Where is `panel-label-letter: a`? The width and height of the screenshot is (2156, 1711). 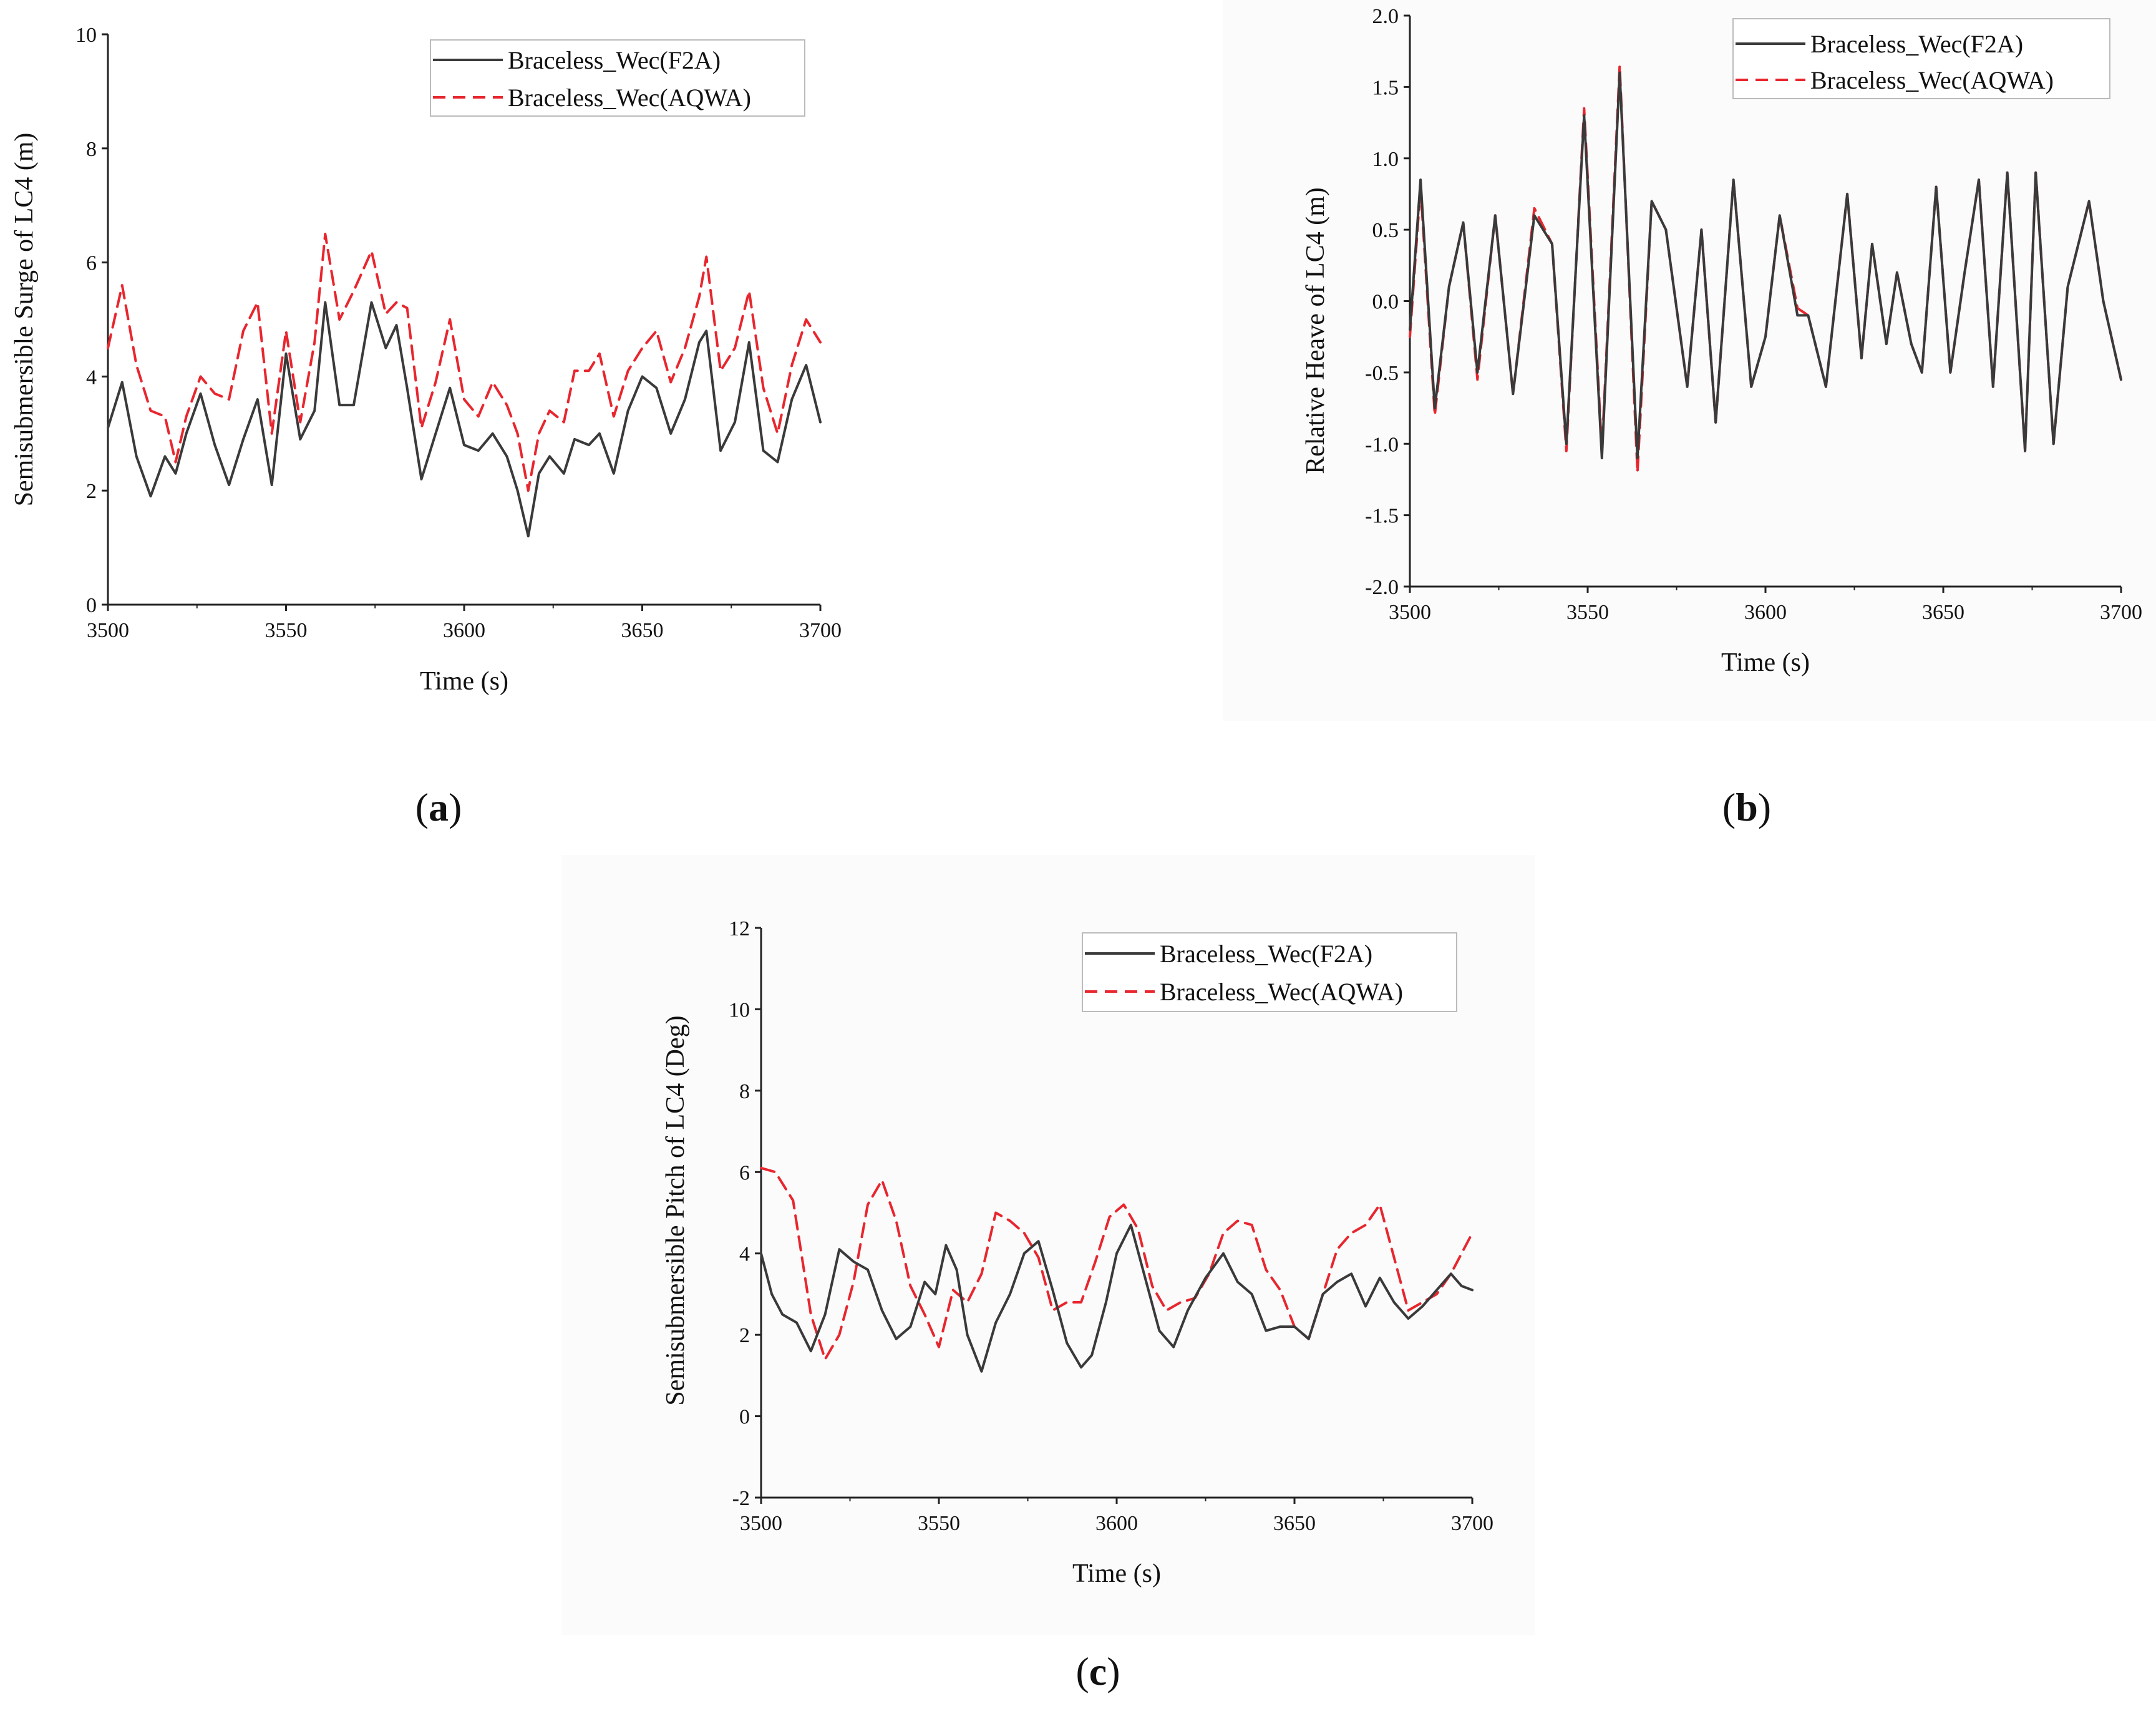 panel-label-letter: a is located at coordinates (439, 807).